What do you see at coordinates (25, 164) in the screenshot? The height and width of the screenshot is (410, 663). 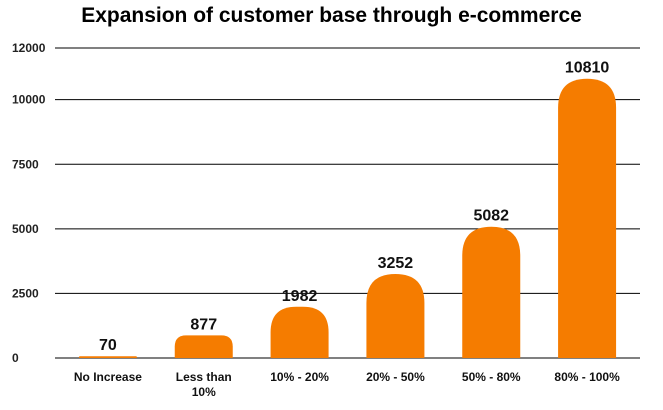 I see `y-tick-label: 7500` at bounding box center [25, 164].